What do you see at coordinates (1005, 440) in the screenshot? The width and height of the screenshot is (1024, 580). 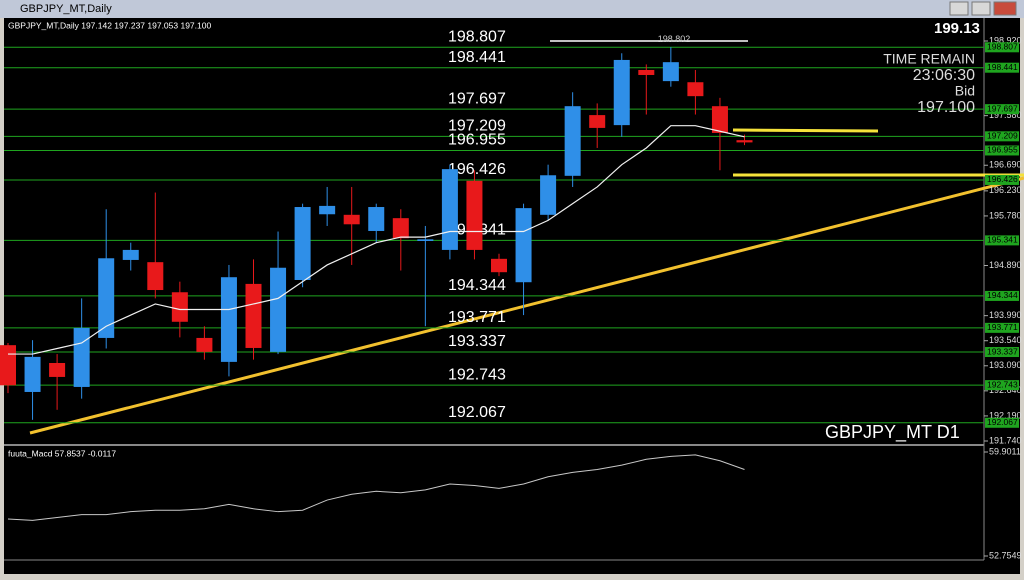 I see `y-tick-label: 191.740` at bounding box center [1005, 440].